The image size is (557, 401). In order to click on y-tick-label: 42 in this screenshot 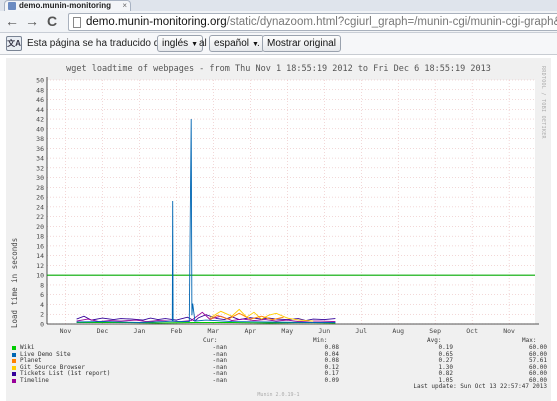, I will do `click(40, 120)`.